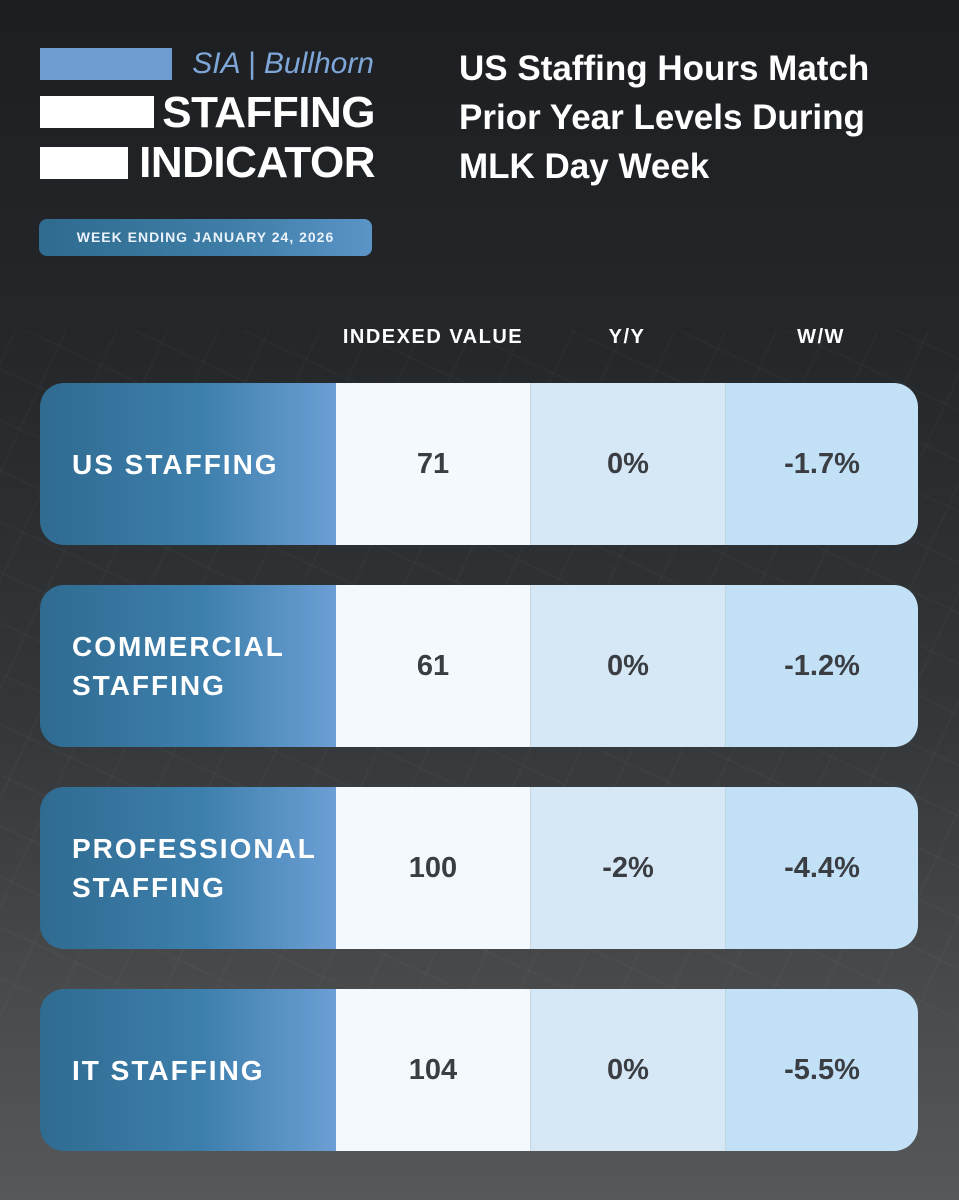 The height and width of the screenshot is (1200, 959). Describe the element at coordinates (257, 162) in the screenshot. I see `logo-line-indicator: INDICATOR` at that location.